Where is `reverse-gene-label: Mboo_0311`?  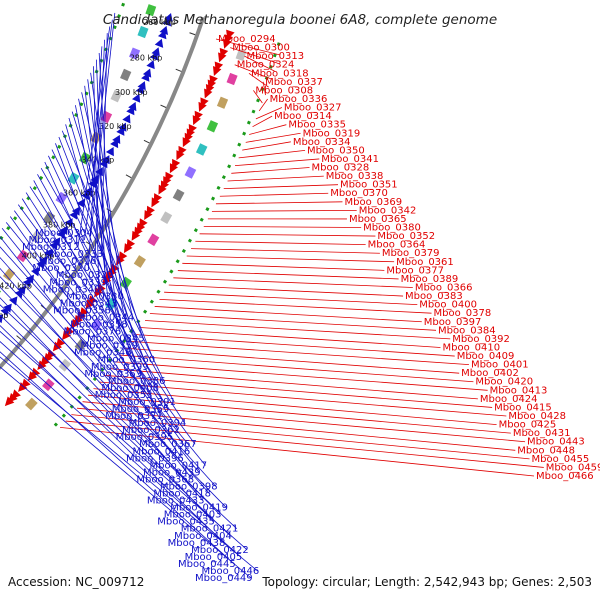 reverse-gene-label: Mboo_0311 is located at coordinates (57, 240).